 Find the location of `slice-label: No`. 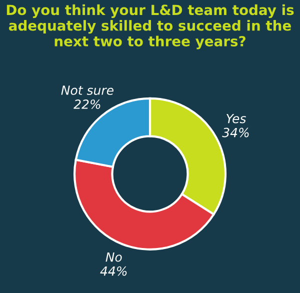

slice-label: No is located at coordinates (114, 257).